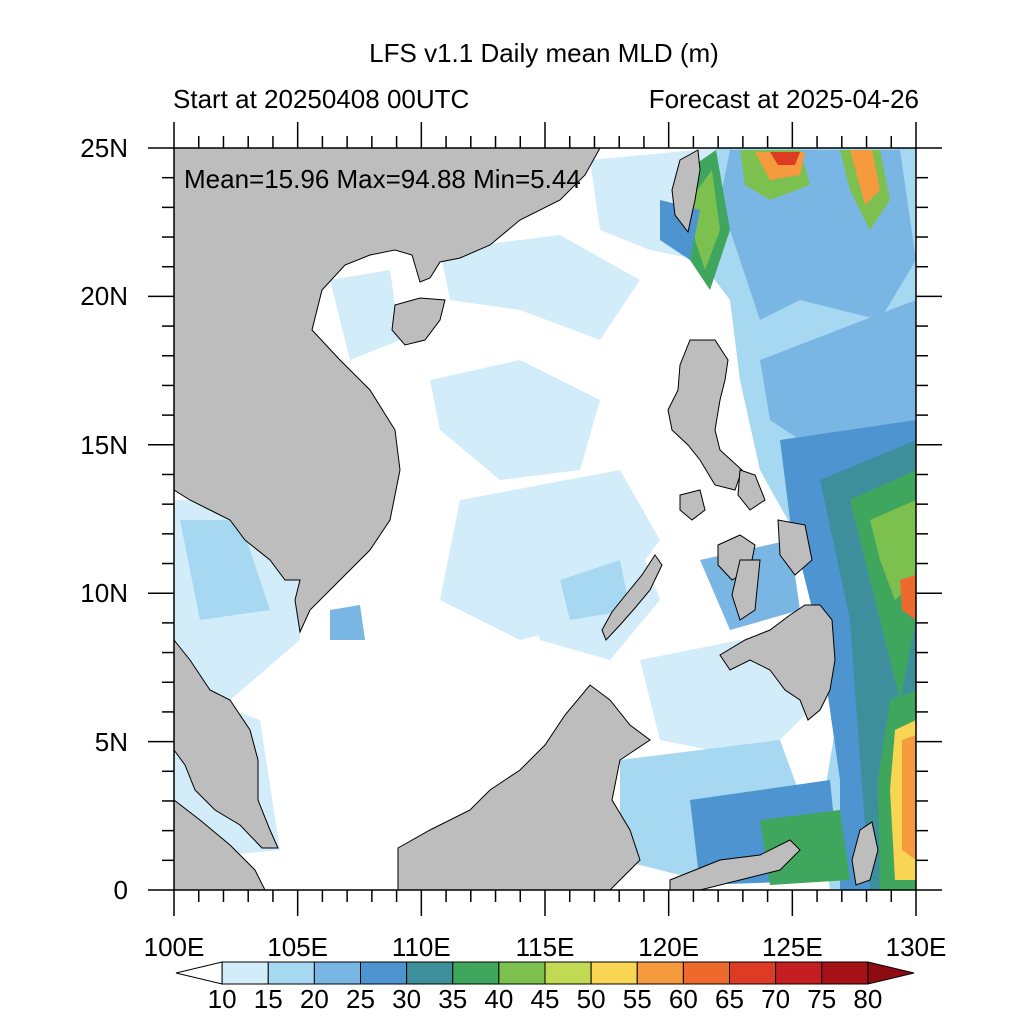  What do you see at coordinates (822, 999) in the screenshot?
I see `colorbar-level-label: 75` at bounding box center [822, 999].